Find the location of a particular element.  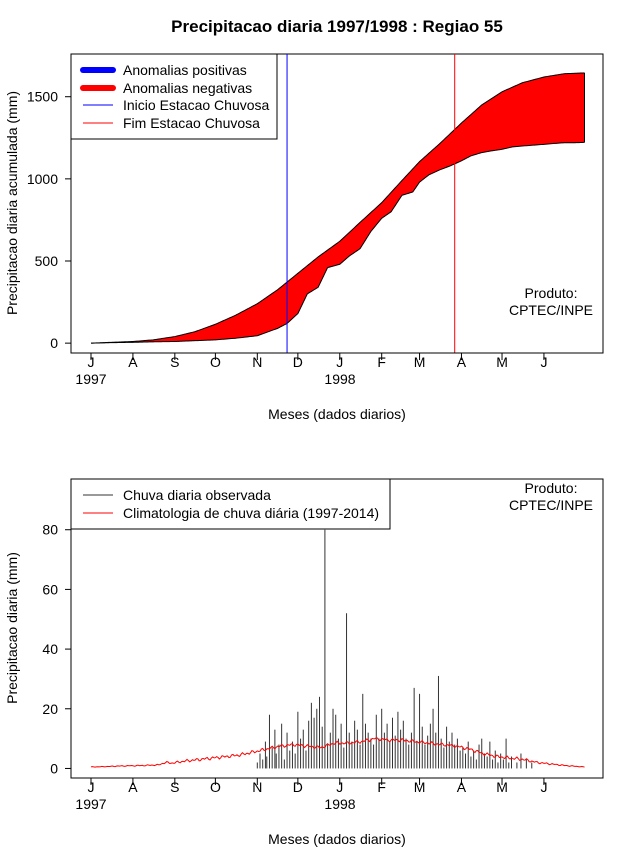

bottom-x-tick-label: D is located at coordinates (298, 787).